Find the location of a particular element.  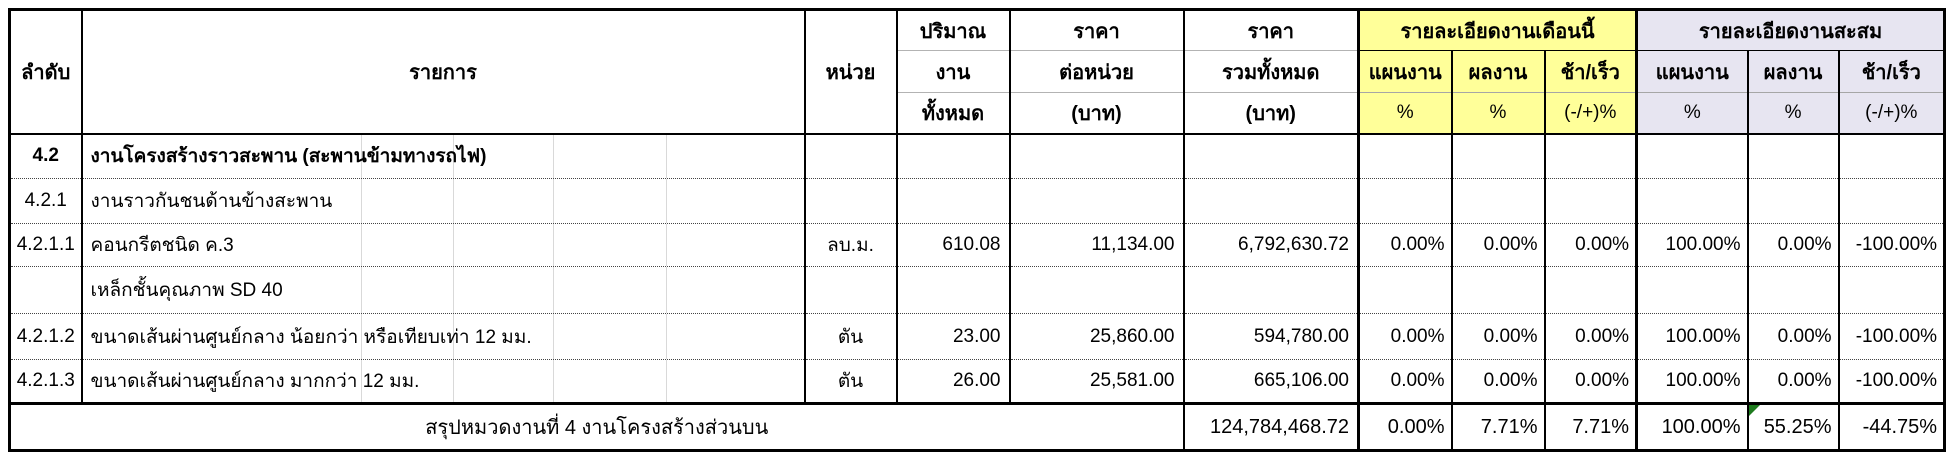

cell-no: 4.2.1.2 is located at coordinates (45, 336).